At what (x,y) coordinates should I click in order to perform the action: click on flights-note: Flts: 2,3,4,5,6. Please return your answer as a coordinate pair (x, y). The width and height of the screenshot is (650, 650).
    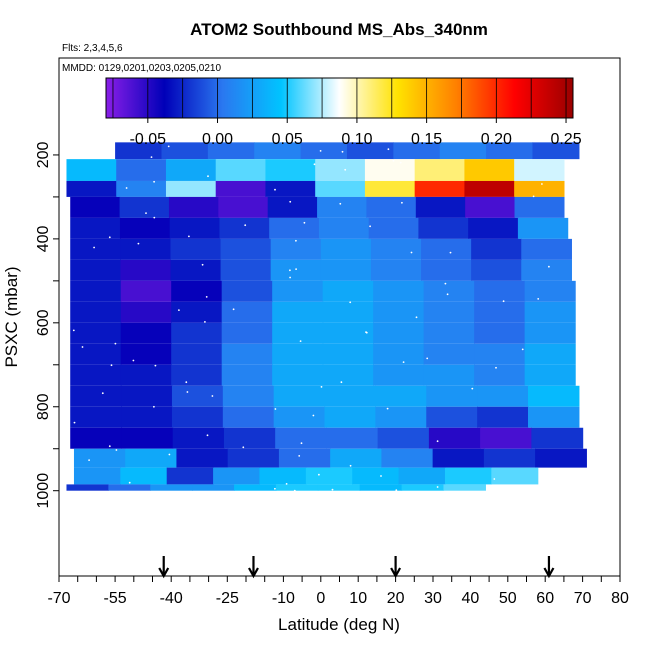
    Looking at the image, I should click on (92, 48).